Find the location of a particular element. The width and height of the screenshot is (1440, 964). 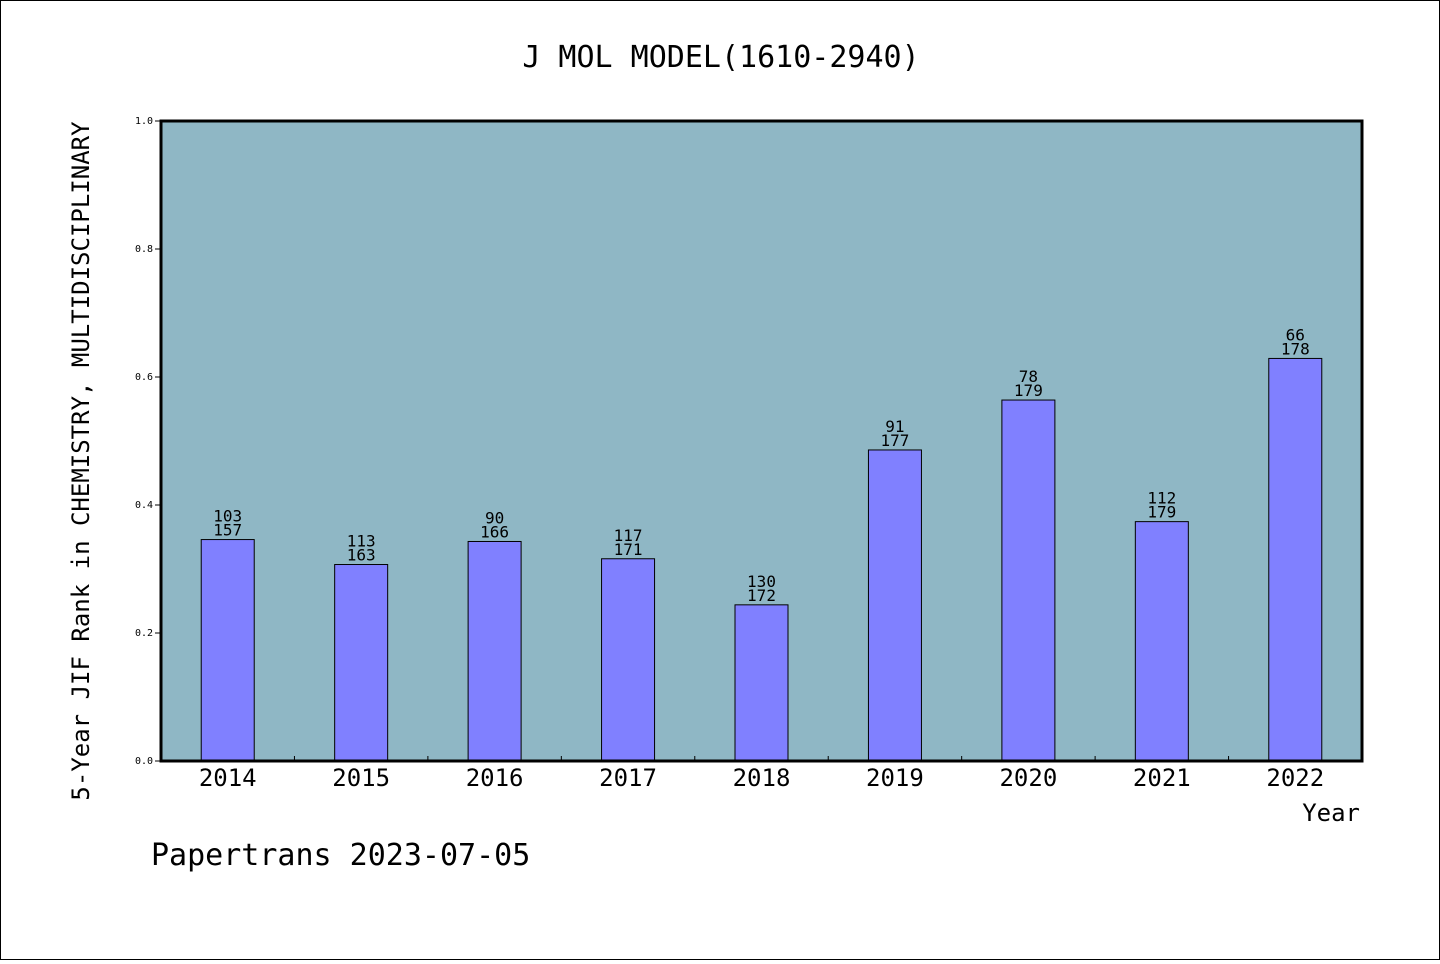

bar-total-label: 166 is located at coordinates (494, 531).